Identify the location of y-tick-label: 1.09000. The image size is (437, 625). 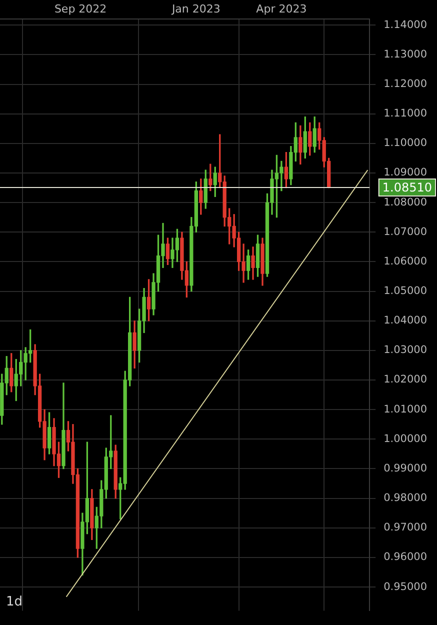
(405, 172).